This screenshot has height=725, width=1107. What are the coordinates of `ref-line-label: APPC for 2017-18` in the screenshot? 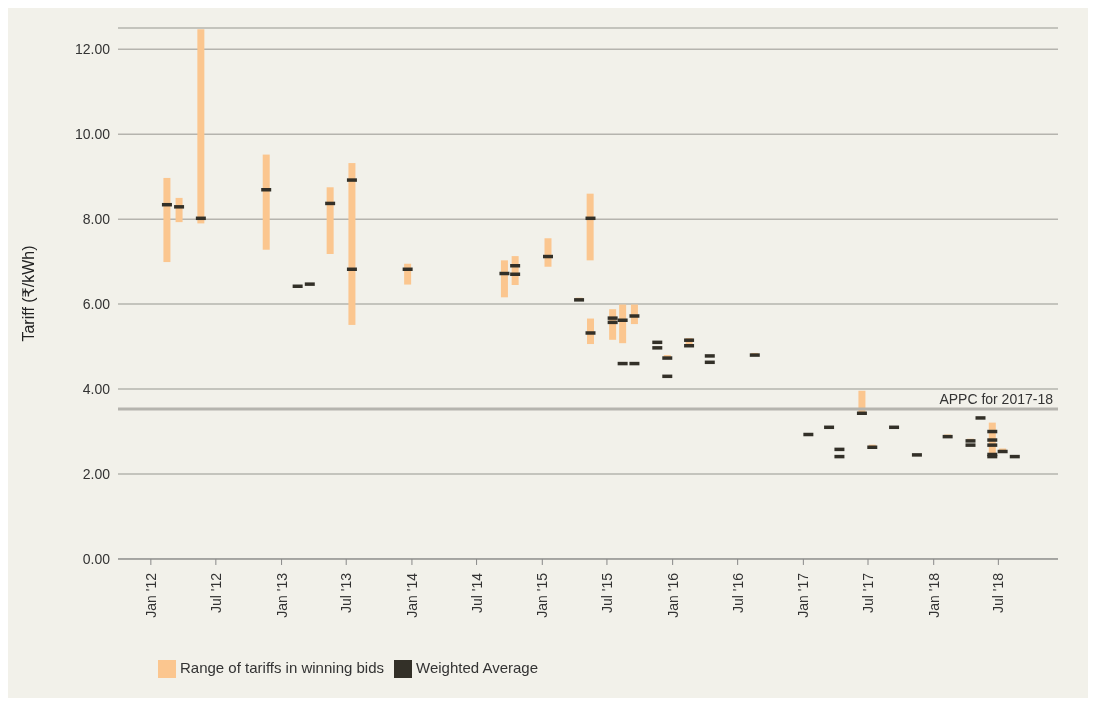 It's located at (996, 399).